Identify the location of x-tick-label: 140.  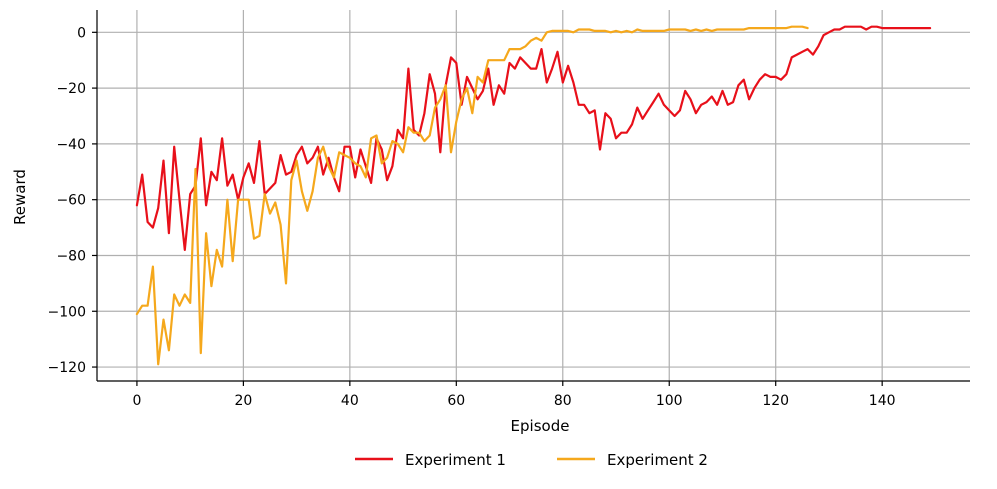
(882, 401).